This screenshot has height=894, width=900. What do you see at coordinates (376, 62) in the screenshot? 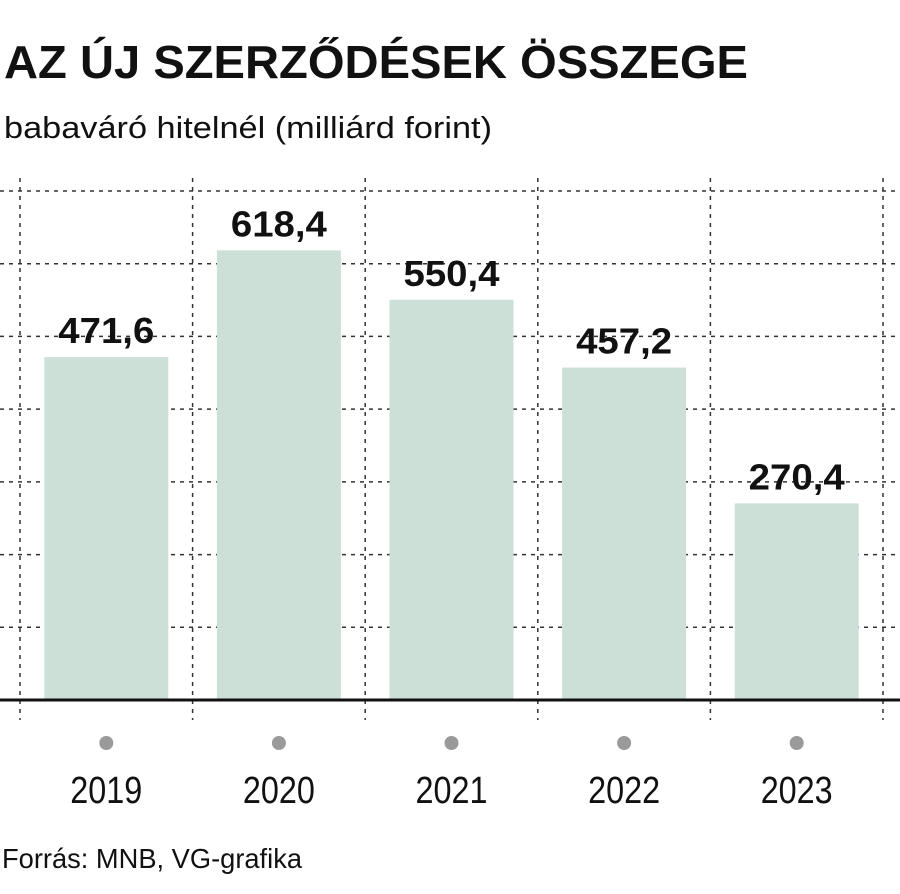
I see `chart-title: AZ ÚJ SZERZŐDÉSEK ÖSSZEGE` at bounding box center [376, 62].